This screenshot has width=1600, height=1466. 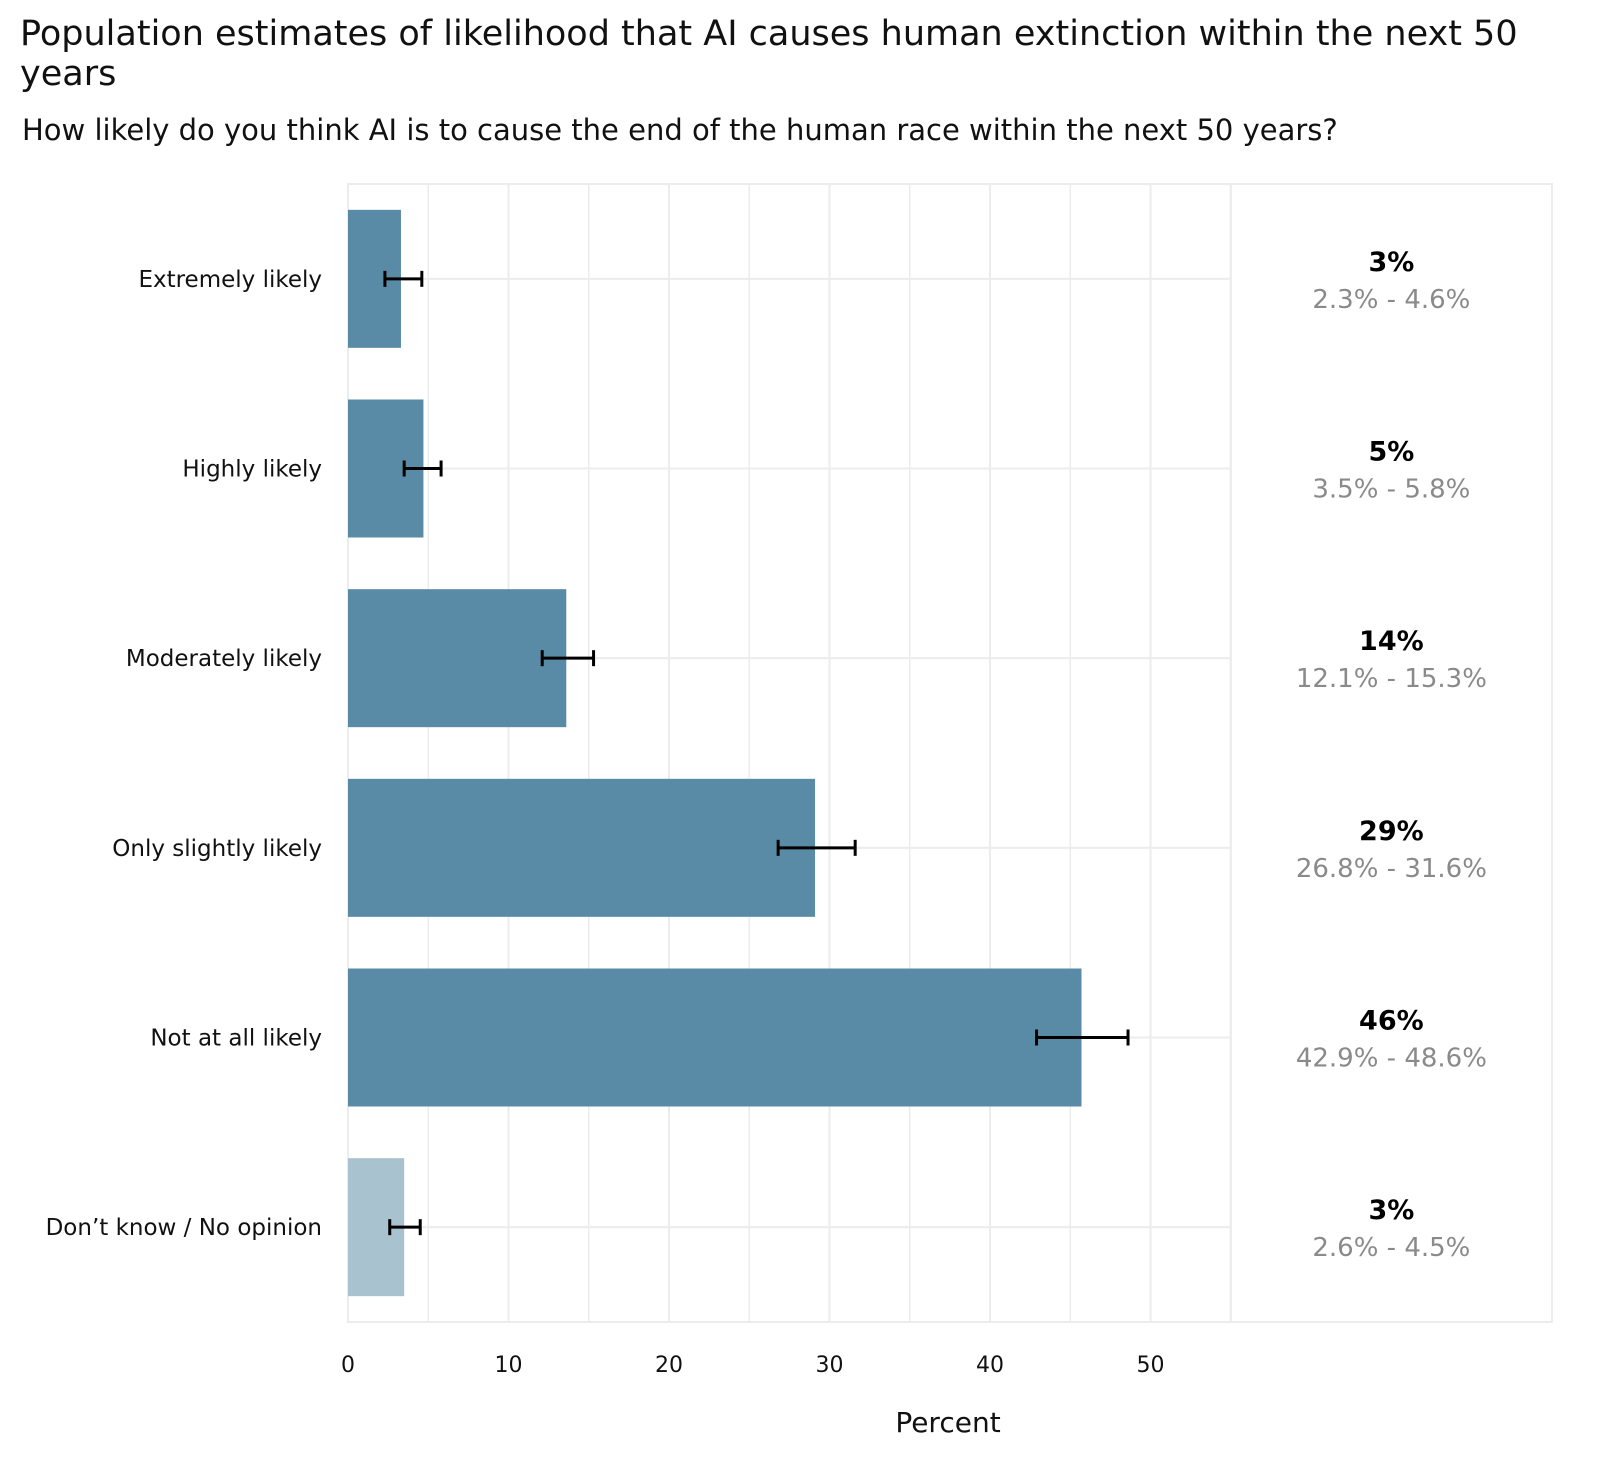 What do you see at coordinates (1391, 1021) in the screenshot?
I see `value-label: 46%` at bounding box center [1391, 1021].